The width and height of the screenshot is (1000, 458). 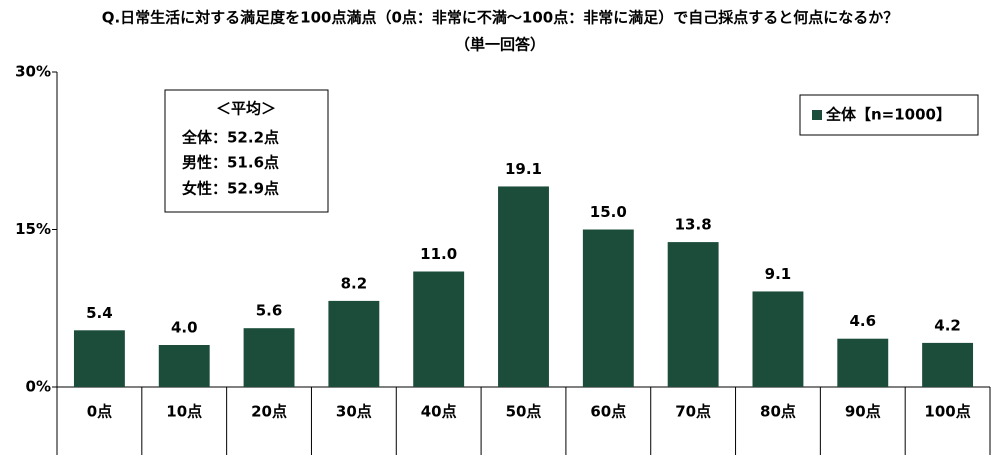 What do you see at coordinates (524, 412) in the screenshot?
I see `x-tick-label: 50点` at bounding box center [524, 412].